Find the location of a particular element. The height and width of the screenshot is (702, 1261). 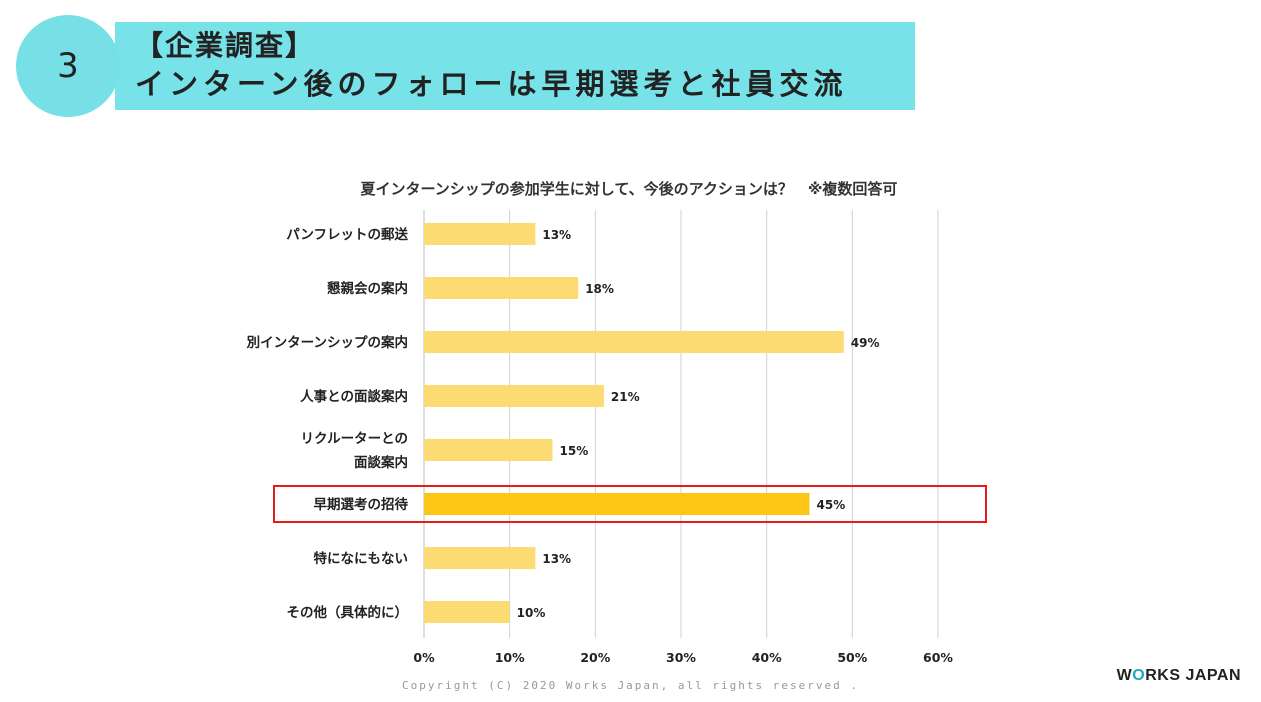

category-label: リクルーターとの is located at coordinates (354, 439).